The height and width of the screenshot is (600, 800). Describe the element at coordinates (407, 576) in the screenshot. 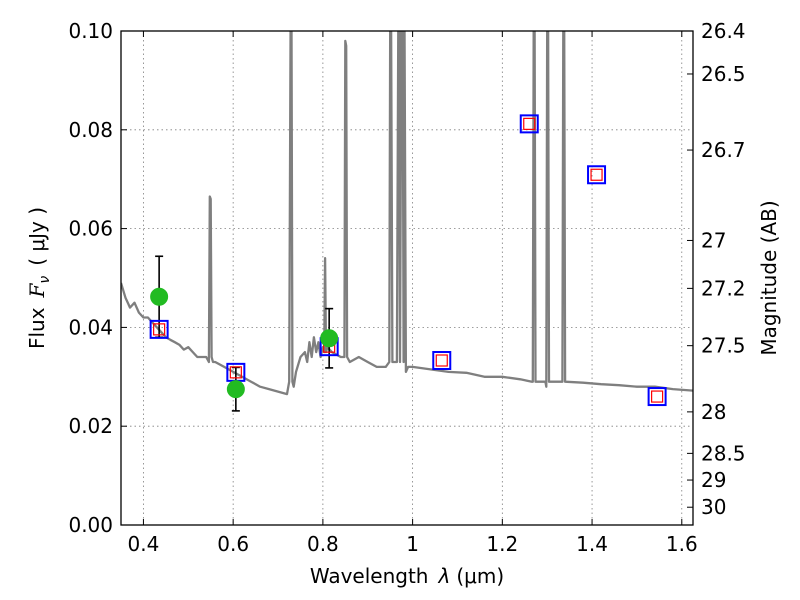

I see `x-axis-title: Wavelength λ (μm)` at that location.